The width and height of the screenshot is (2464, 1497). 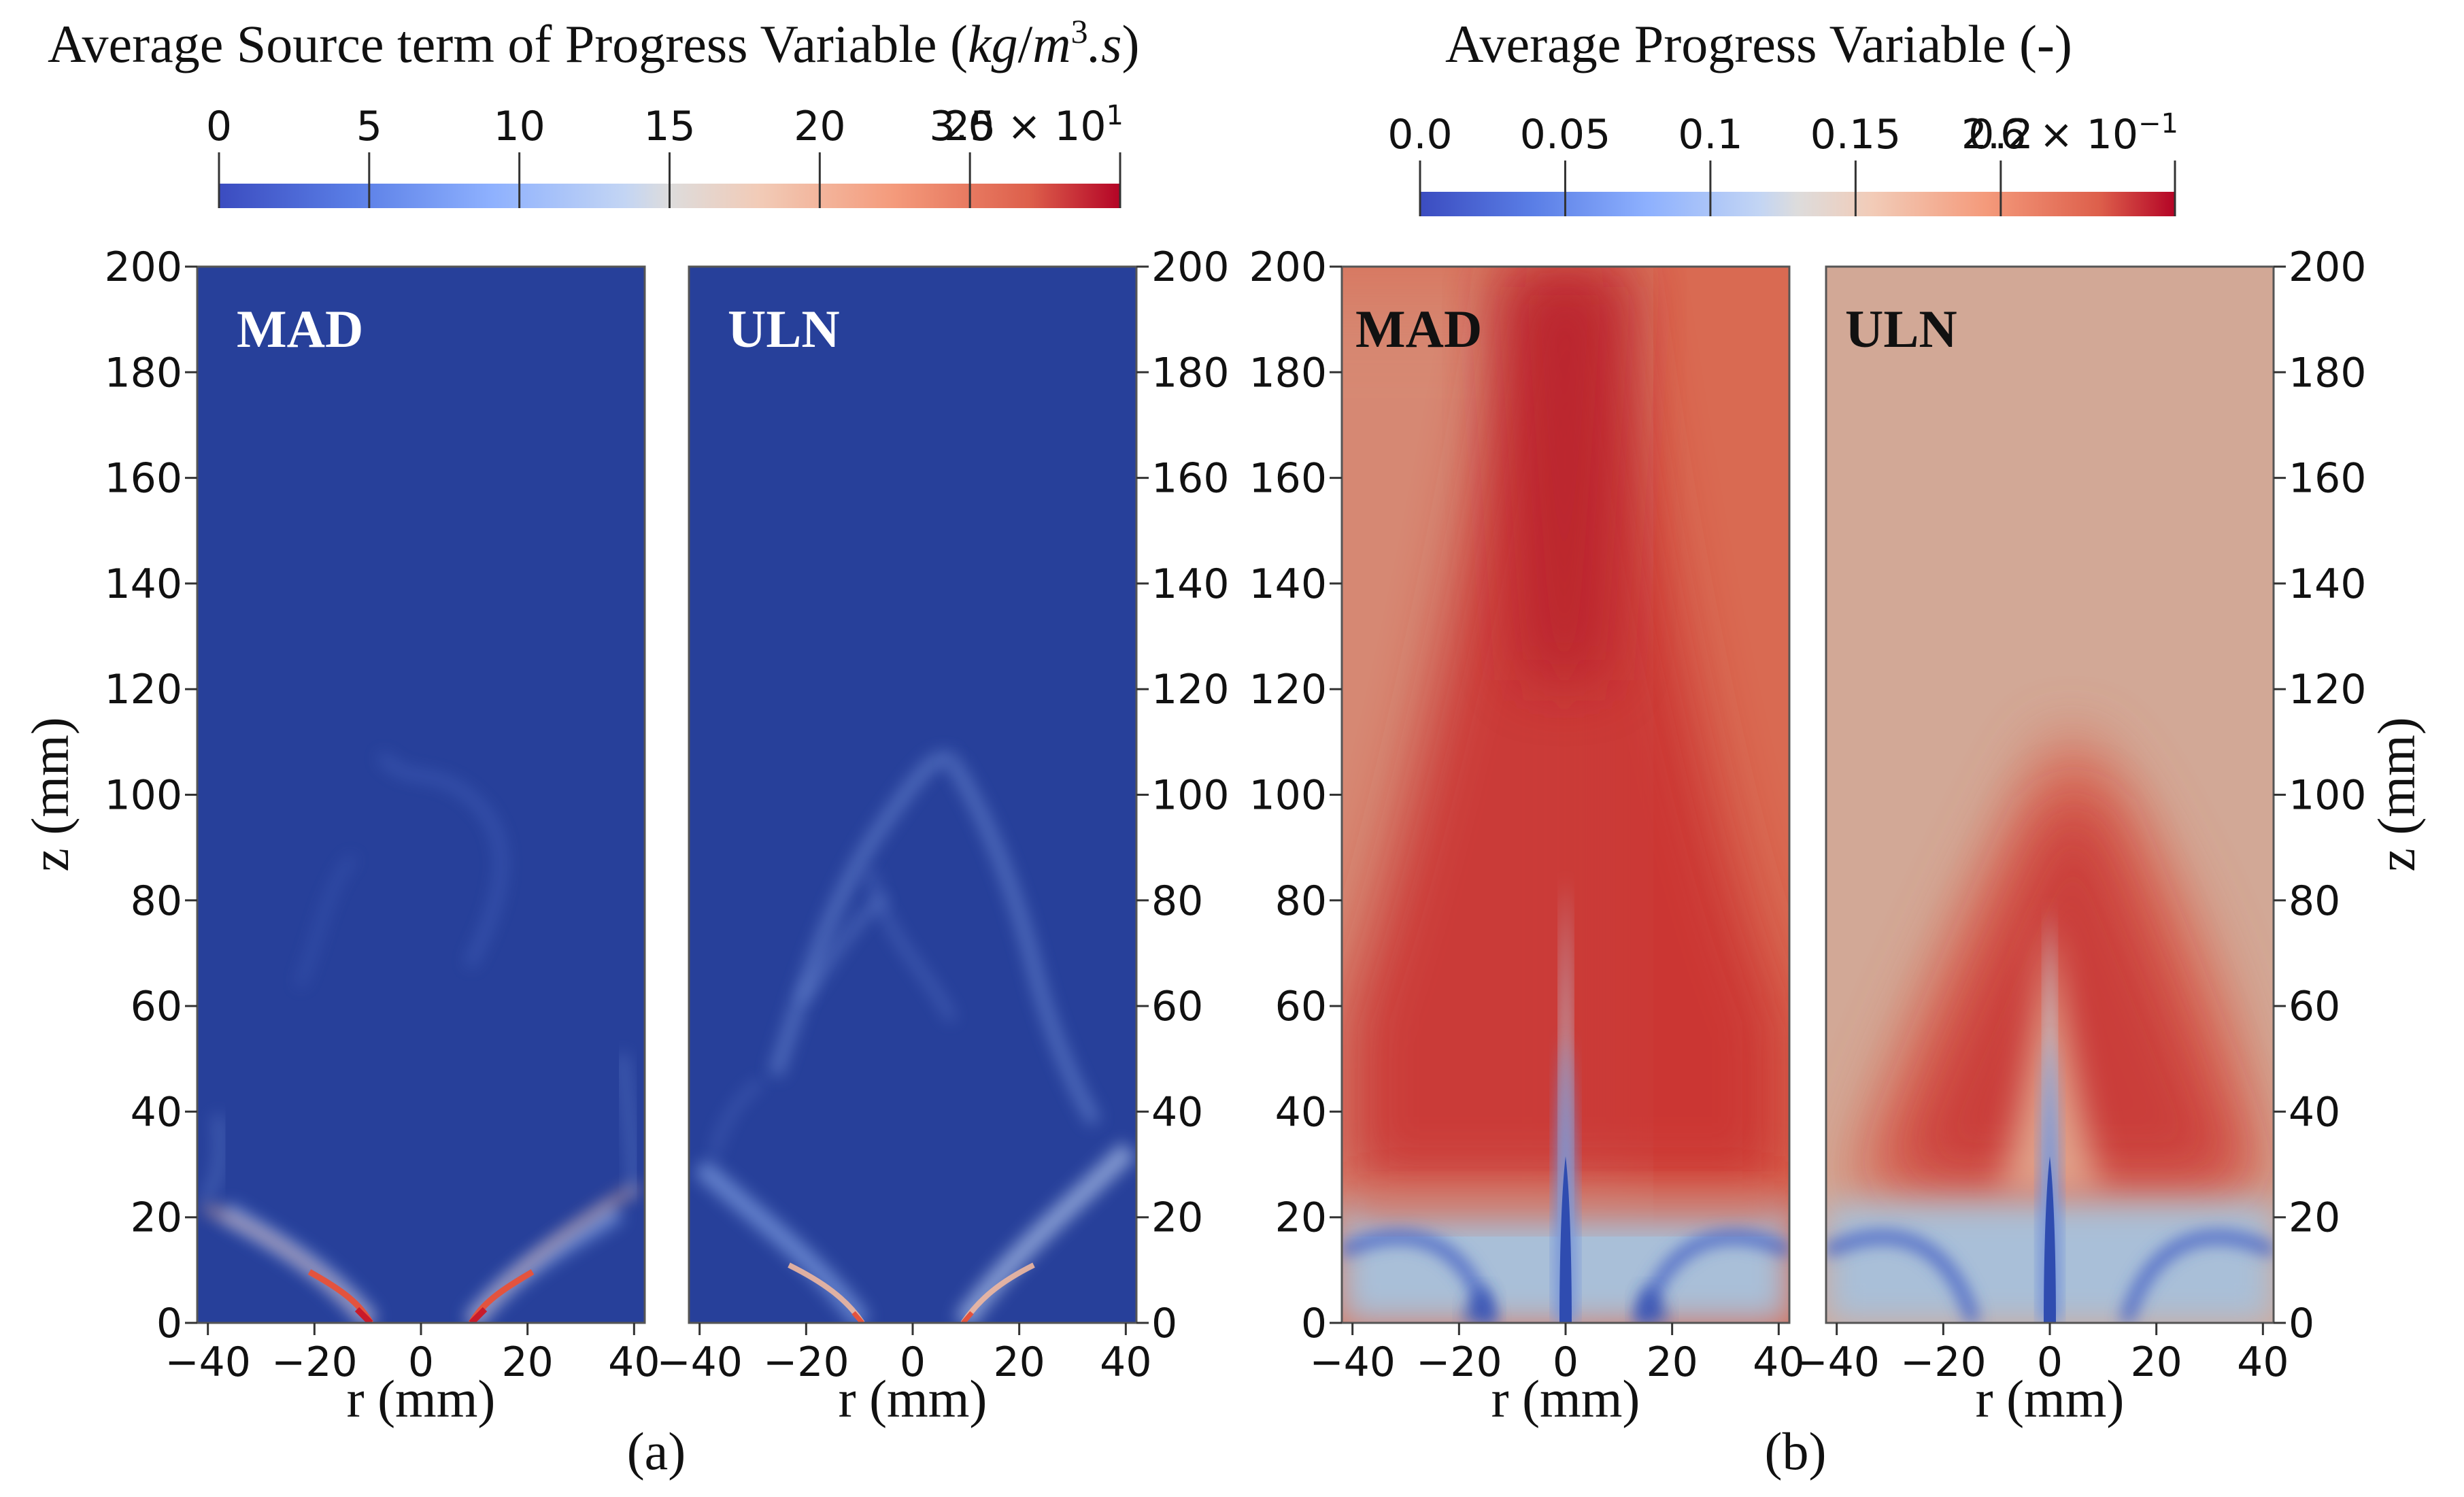 What do you see at coordinates (1782, 162) in the screenshot?
I see `colorbar-progress-variable: 0.0 0.05 0.1 0.15 0.22.6 × 10−1` at bounding box center [1782, 162].